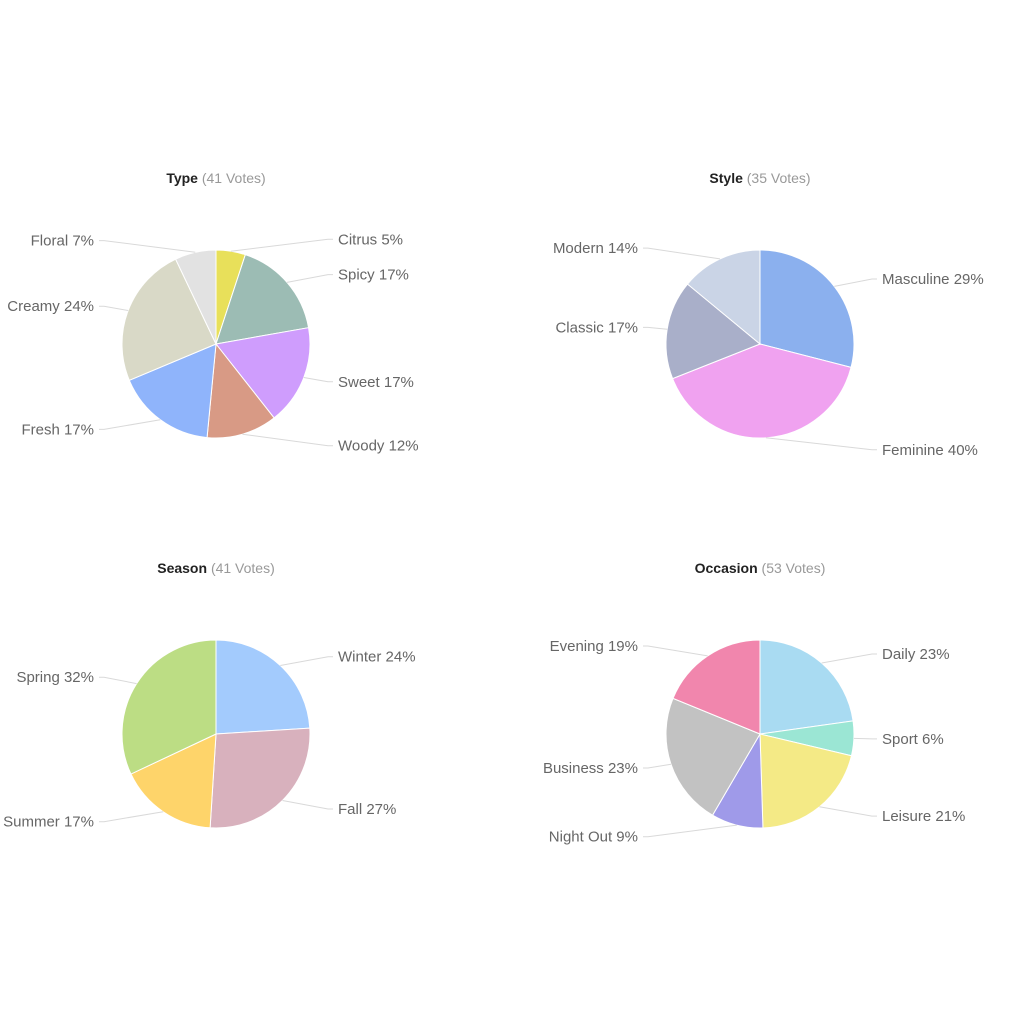  What do you see at coordinates (376, 382) in the screenshot?
I see `slice-label: Sweet 17%` at bounding box center [376, 382].